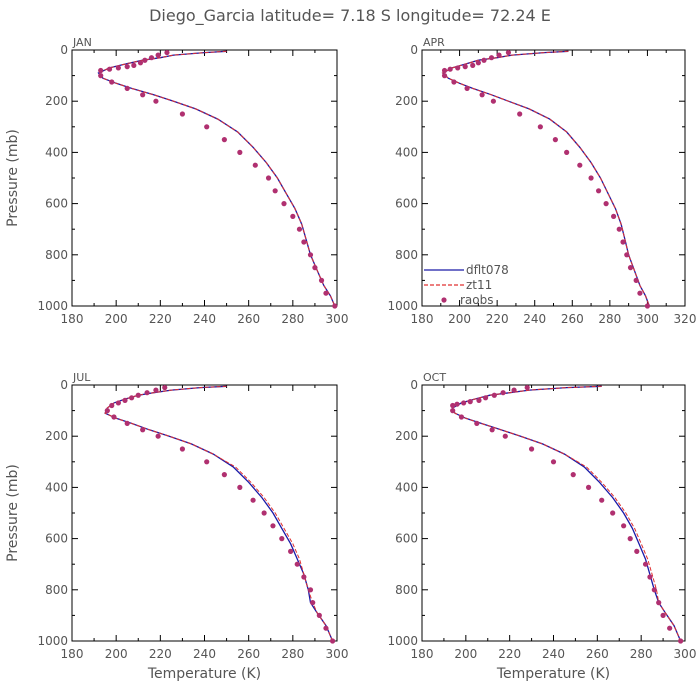 This screenshot has width=700, height=700. What do you see at coordinates (477, 300) in the screenshot?
I see `legend-label-raobs: raobs` at bounding box center [477, 300].